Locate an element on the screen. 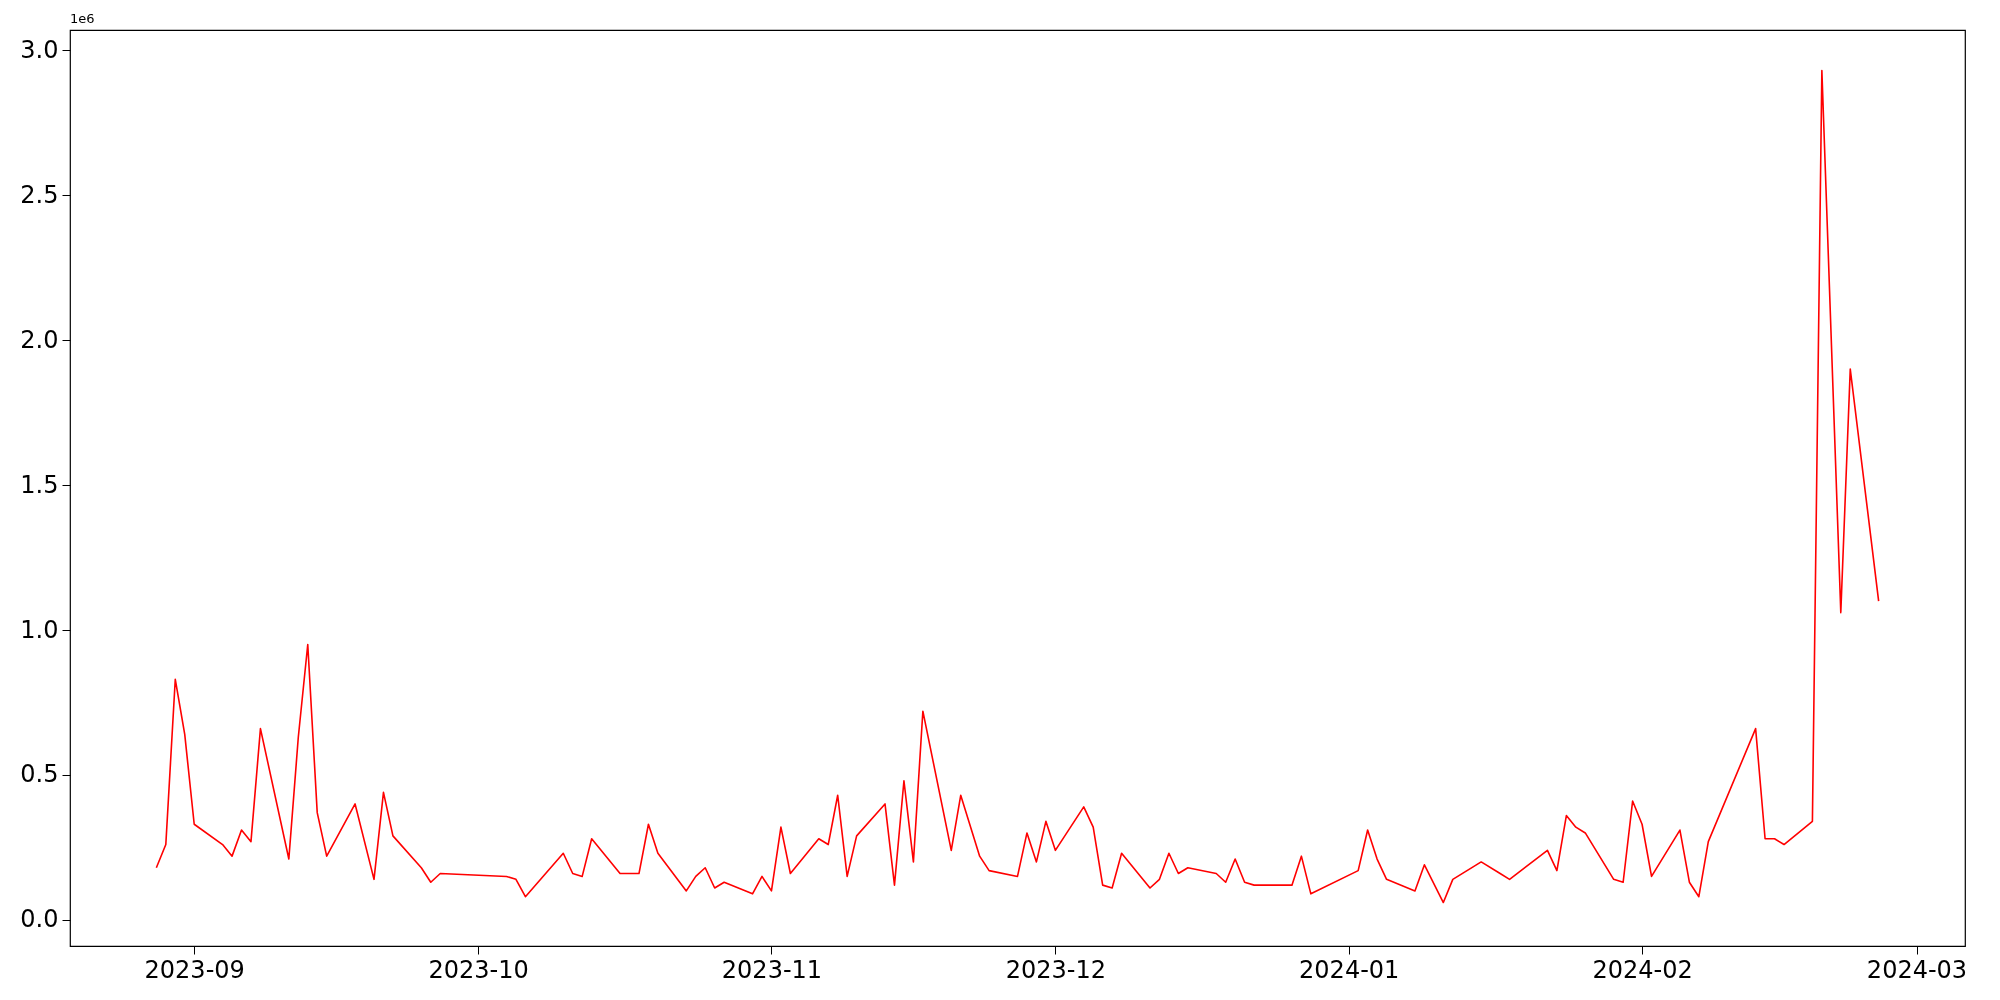  x-tick-label: 2023-11 is located at coordinates (772, 969).